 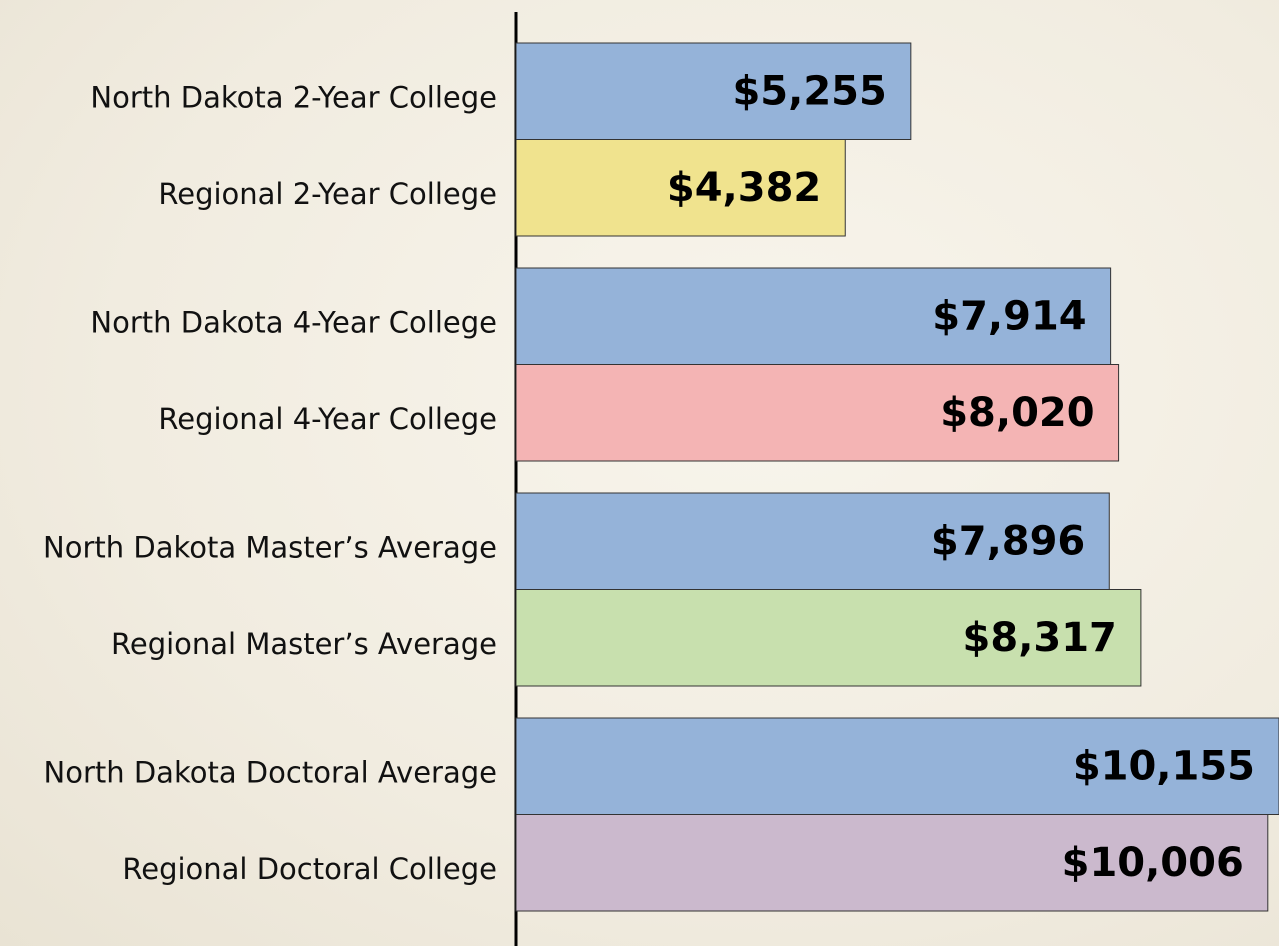 What do you see at coordinates (1040, 638) in the screenshot?
I see `value-label: $8,317` at bounding box center [1040, 638].